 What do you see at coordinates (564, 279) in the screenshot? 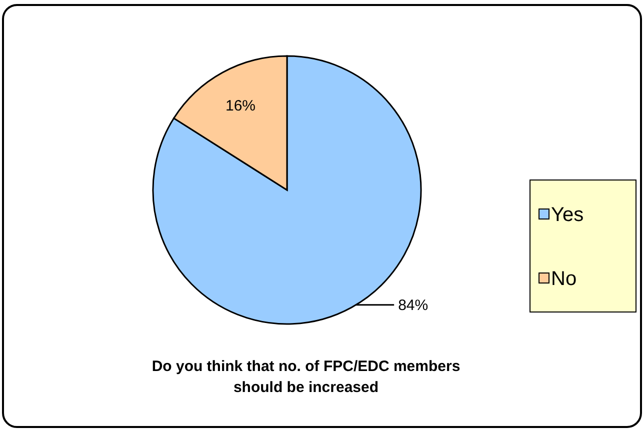
I see `legend-label: No` at bounding box center [564, 279].